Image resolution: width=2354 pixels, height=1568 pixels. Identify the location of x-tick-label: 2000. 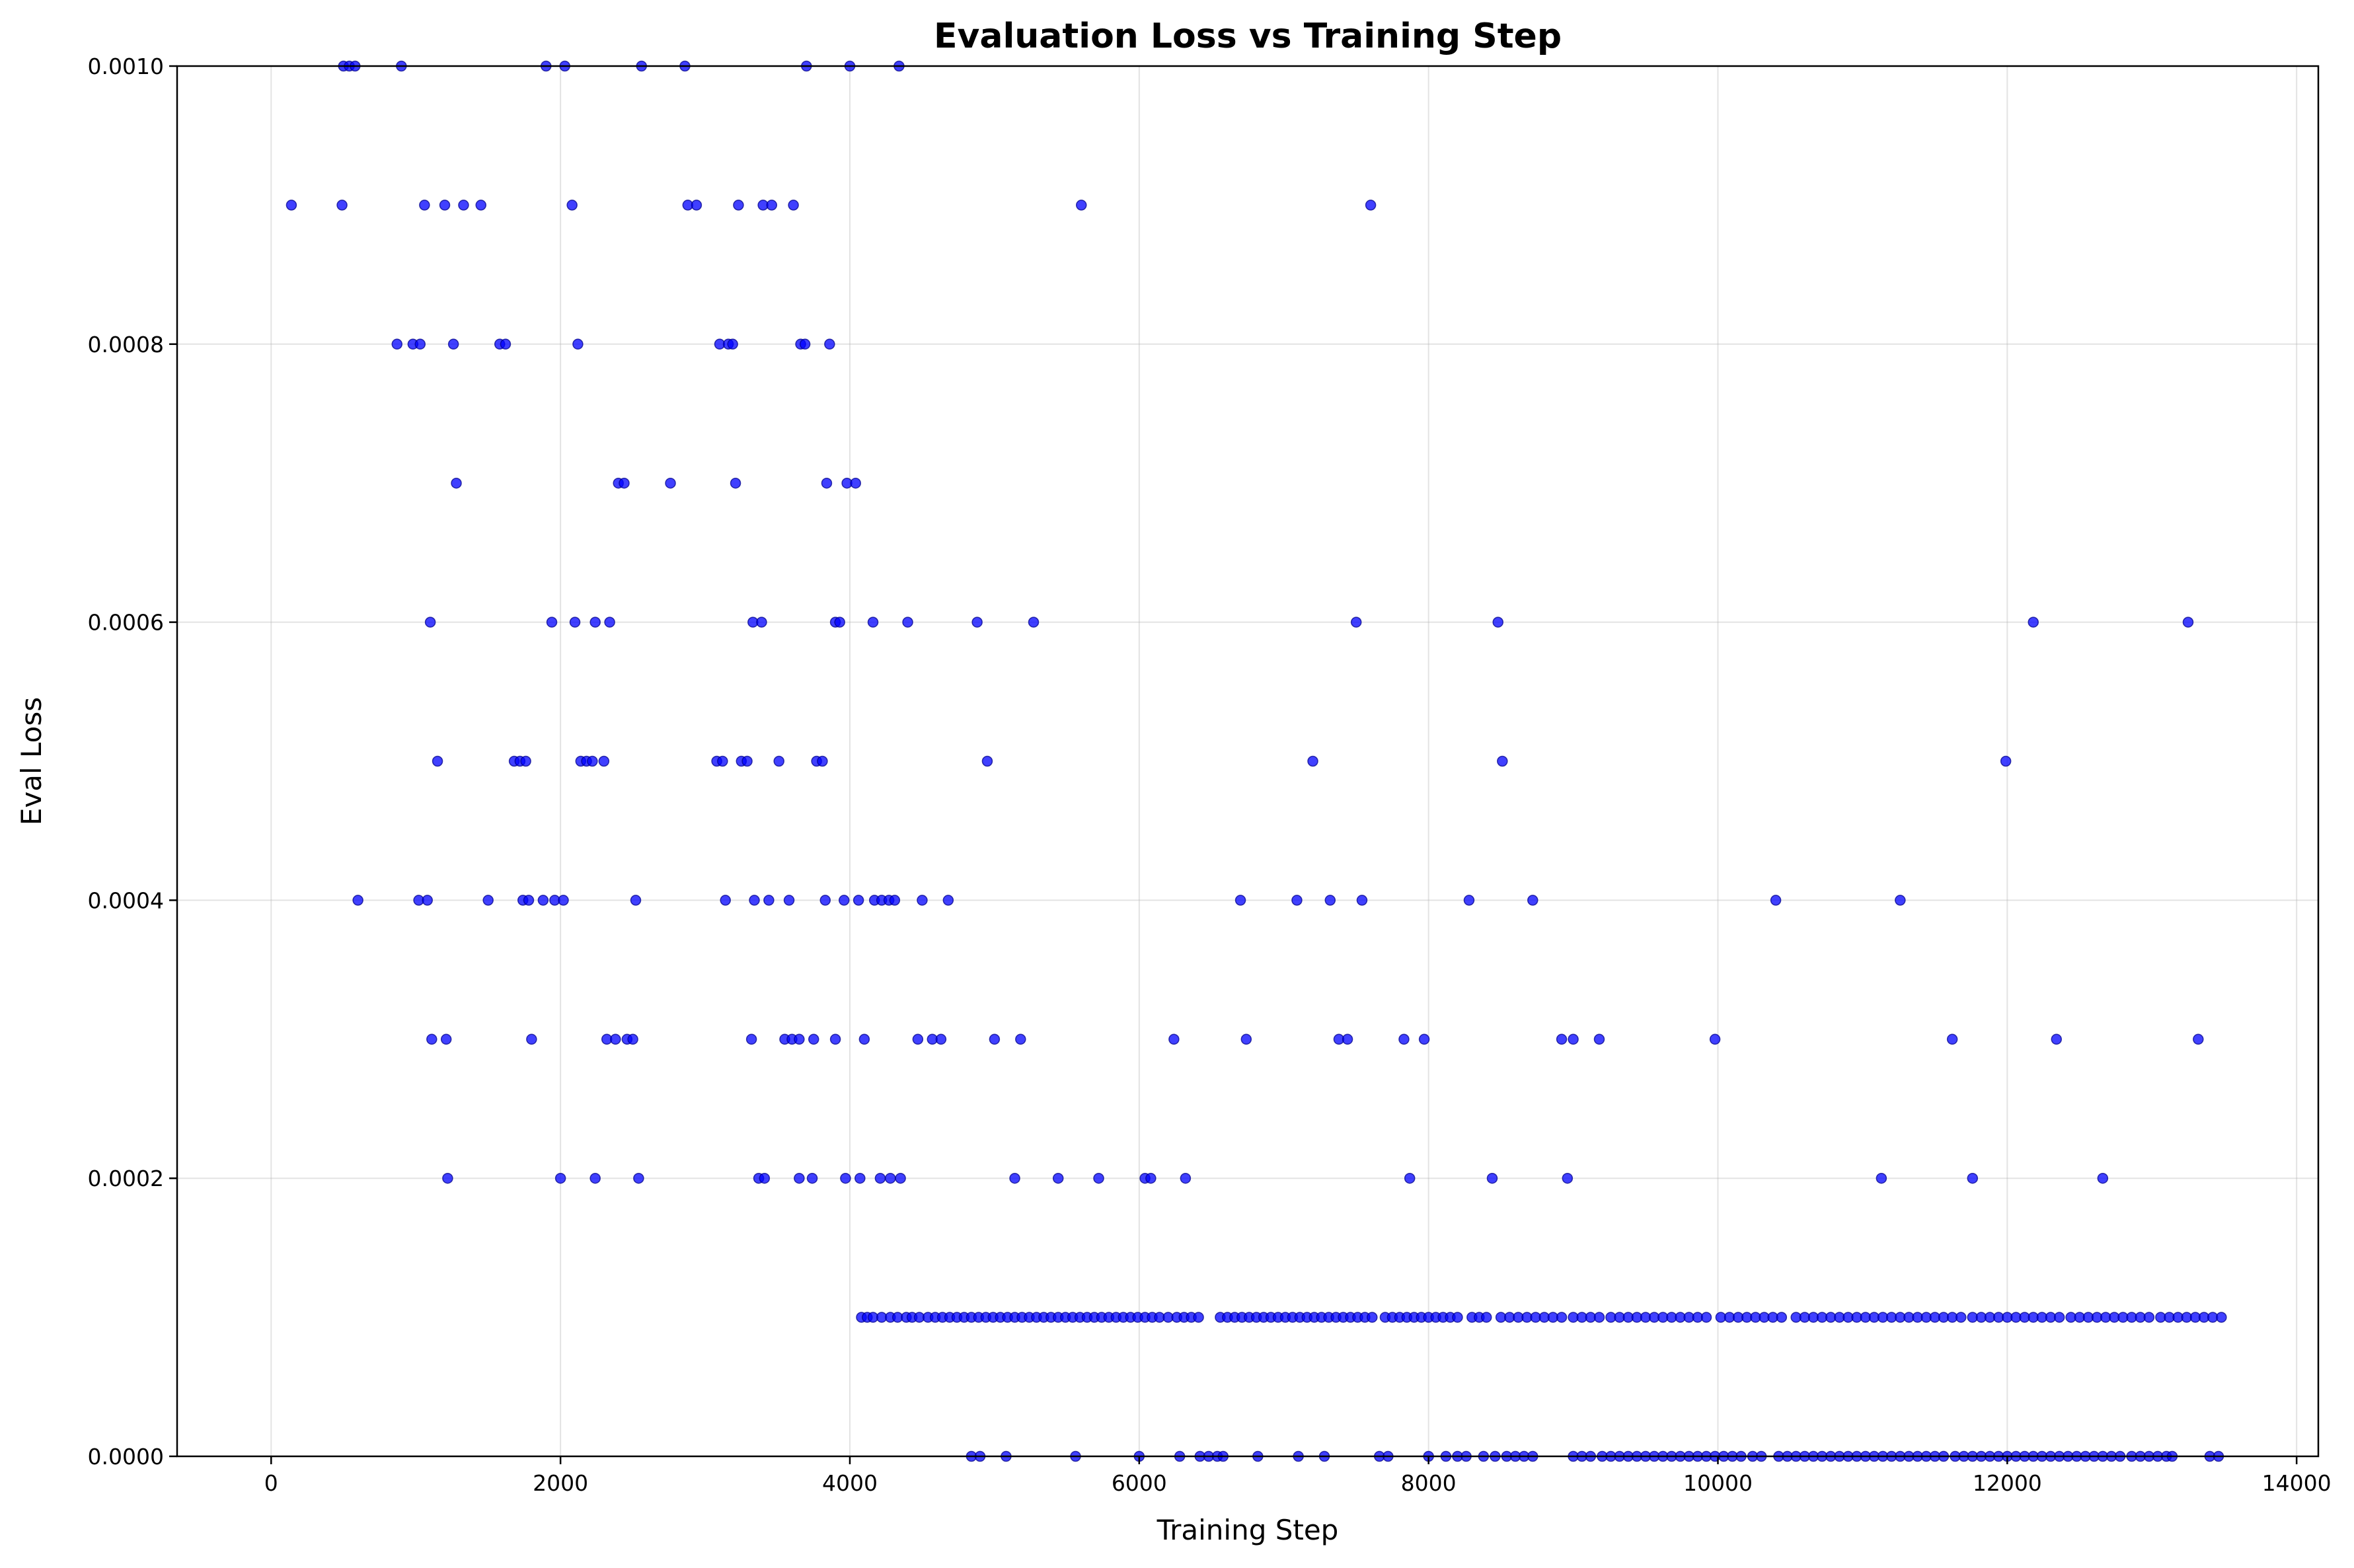
(560, 1483).